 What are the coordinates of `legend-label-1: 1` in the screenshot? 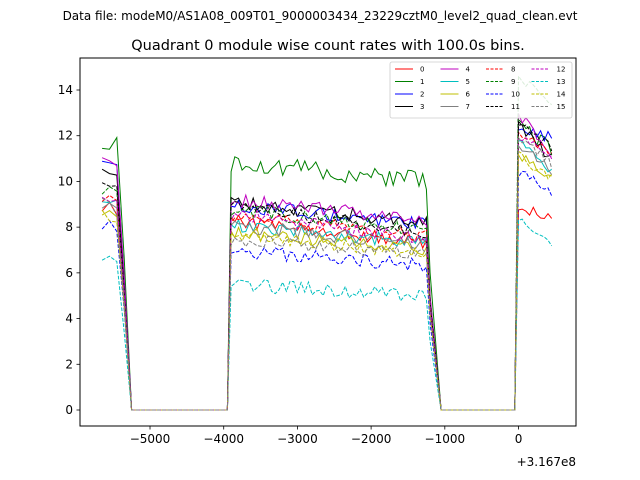 It's located at (422, 82).